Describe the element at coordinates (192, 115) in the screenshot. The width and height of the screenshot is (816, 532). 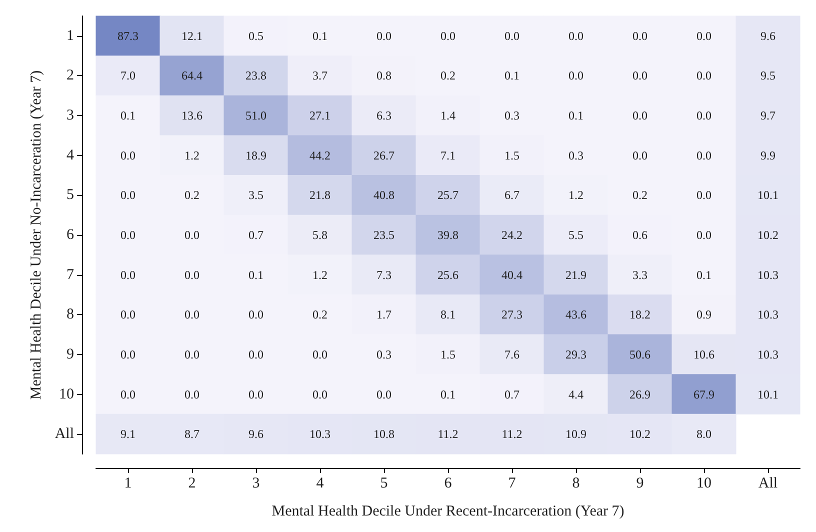
I see `data-label: 13.6` at that location.